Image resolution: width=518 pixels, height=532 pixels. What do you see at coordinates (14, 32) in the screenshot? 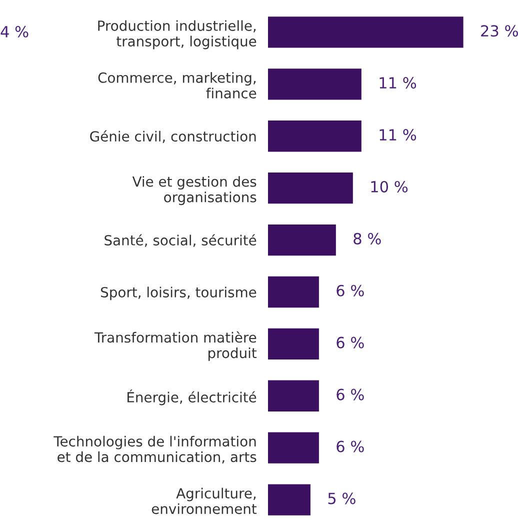
I see `text: 4 %` at bounding box center [14, 32].